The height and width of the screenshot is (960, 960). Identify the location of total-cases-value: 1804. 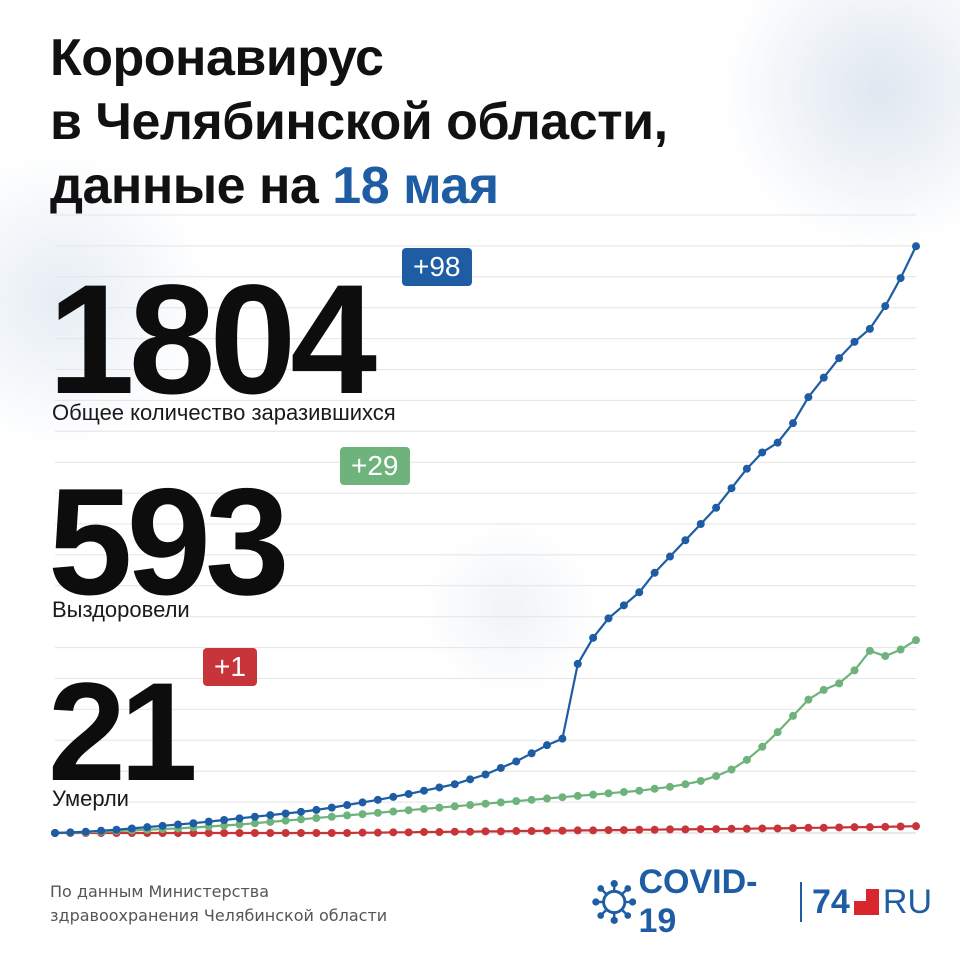
(212, 340).